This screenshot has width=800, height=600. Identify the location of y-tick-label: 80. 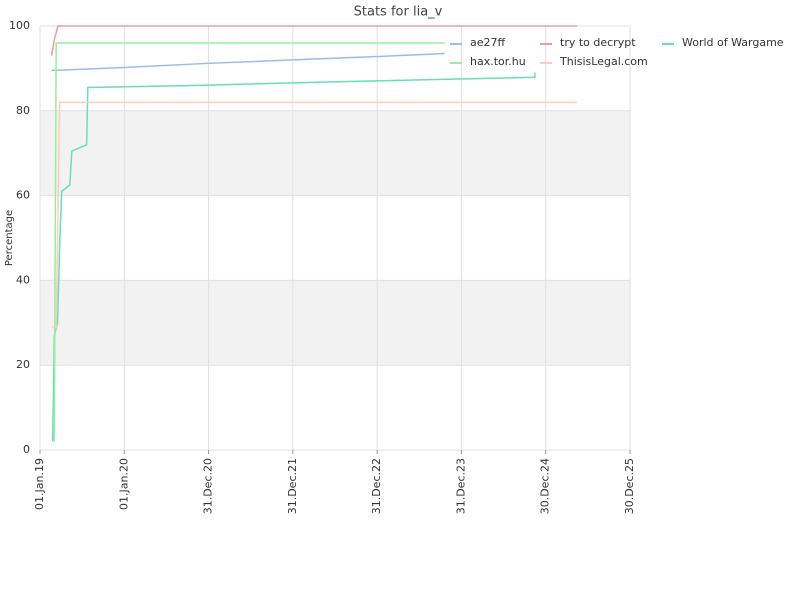
(23, 110).